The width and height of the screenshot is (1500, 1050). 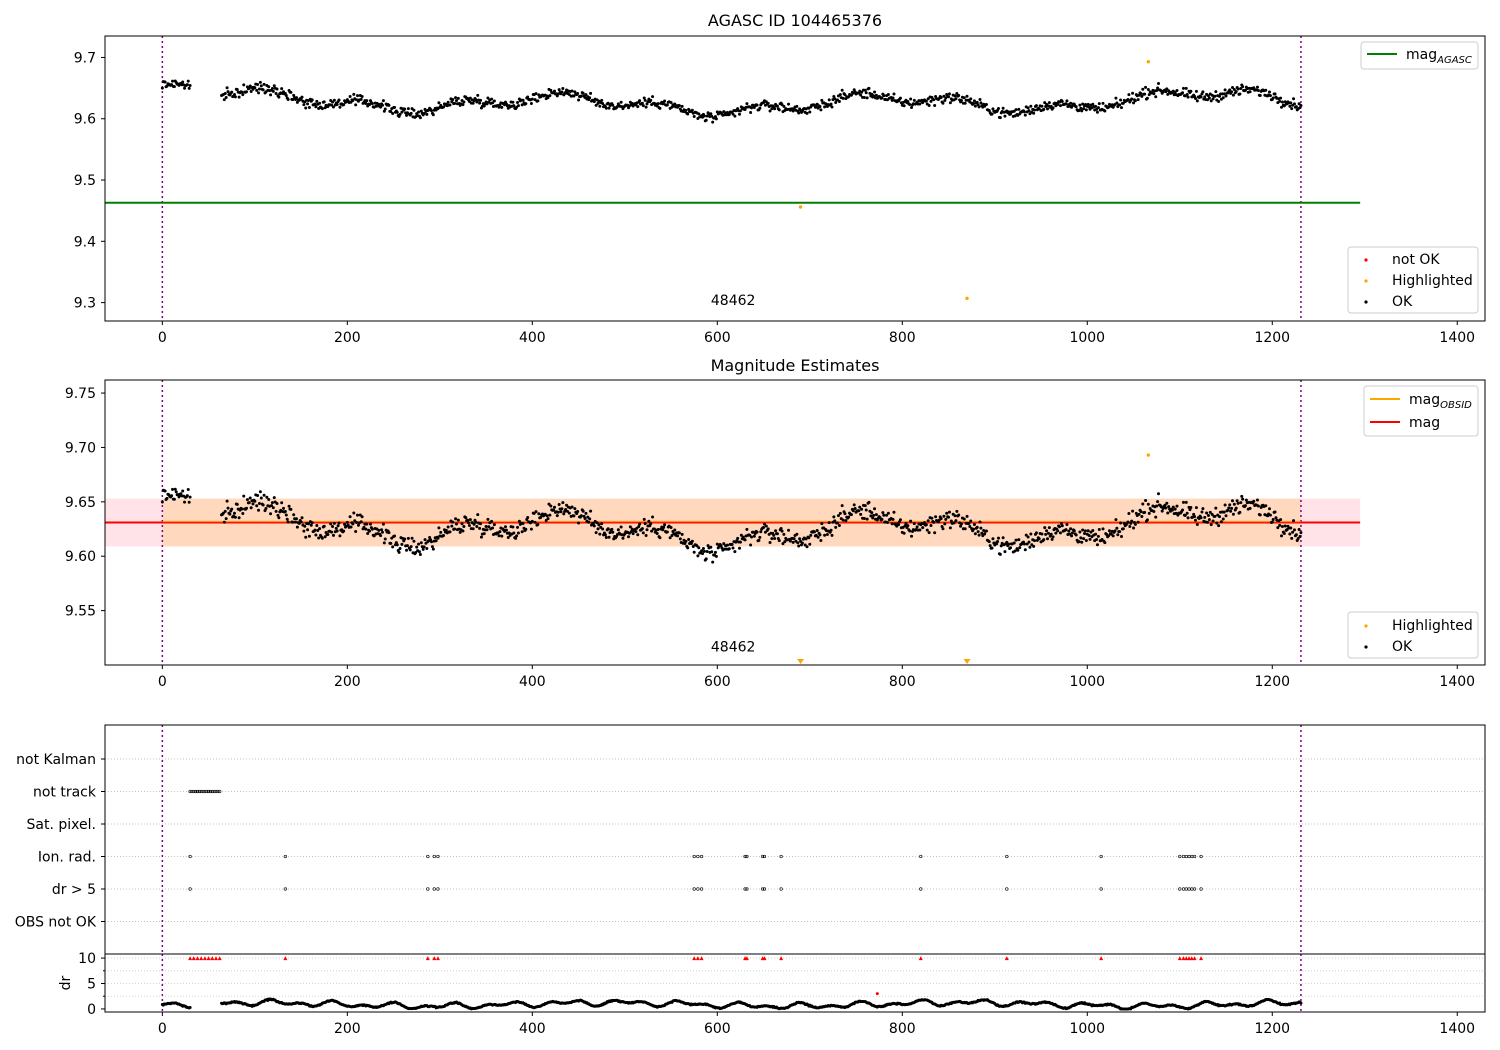 What do you see at coordinates (91, 1010) in the screenshot?
I see `p4-ytick-label-0: 0` at bounding box center [91, 1010].